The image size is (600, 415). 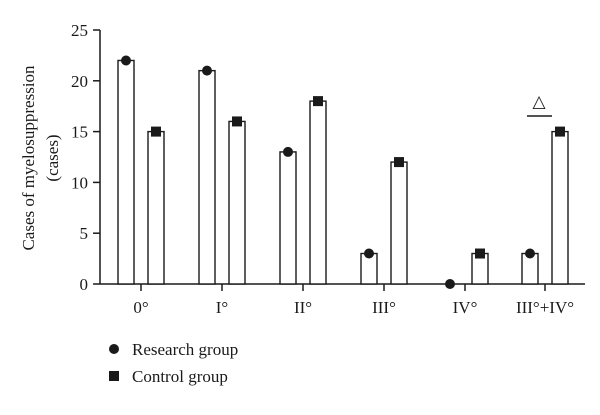 What do you see at coordinates (222, 307) in the screenshot?
I see `x-tick-label-1: I°` at bounding box center [222, 307].